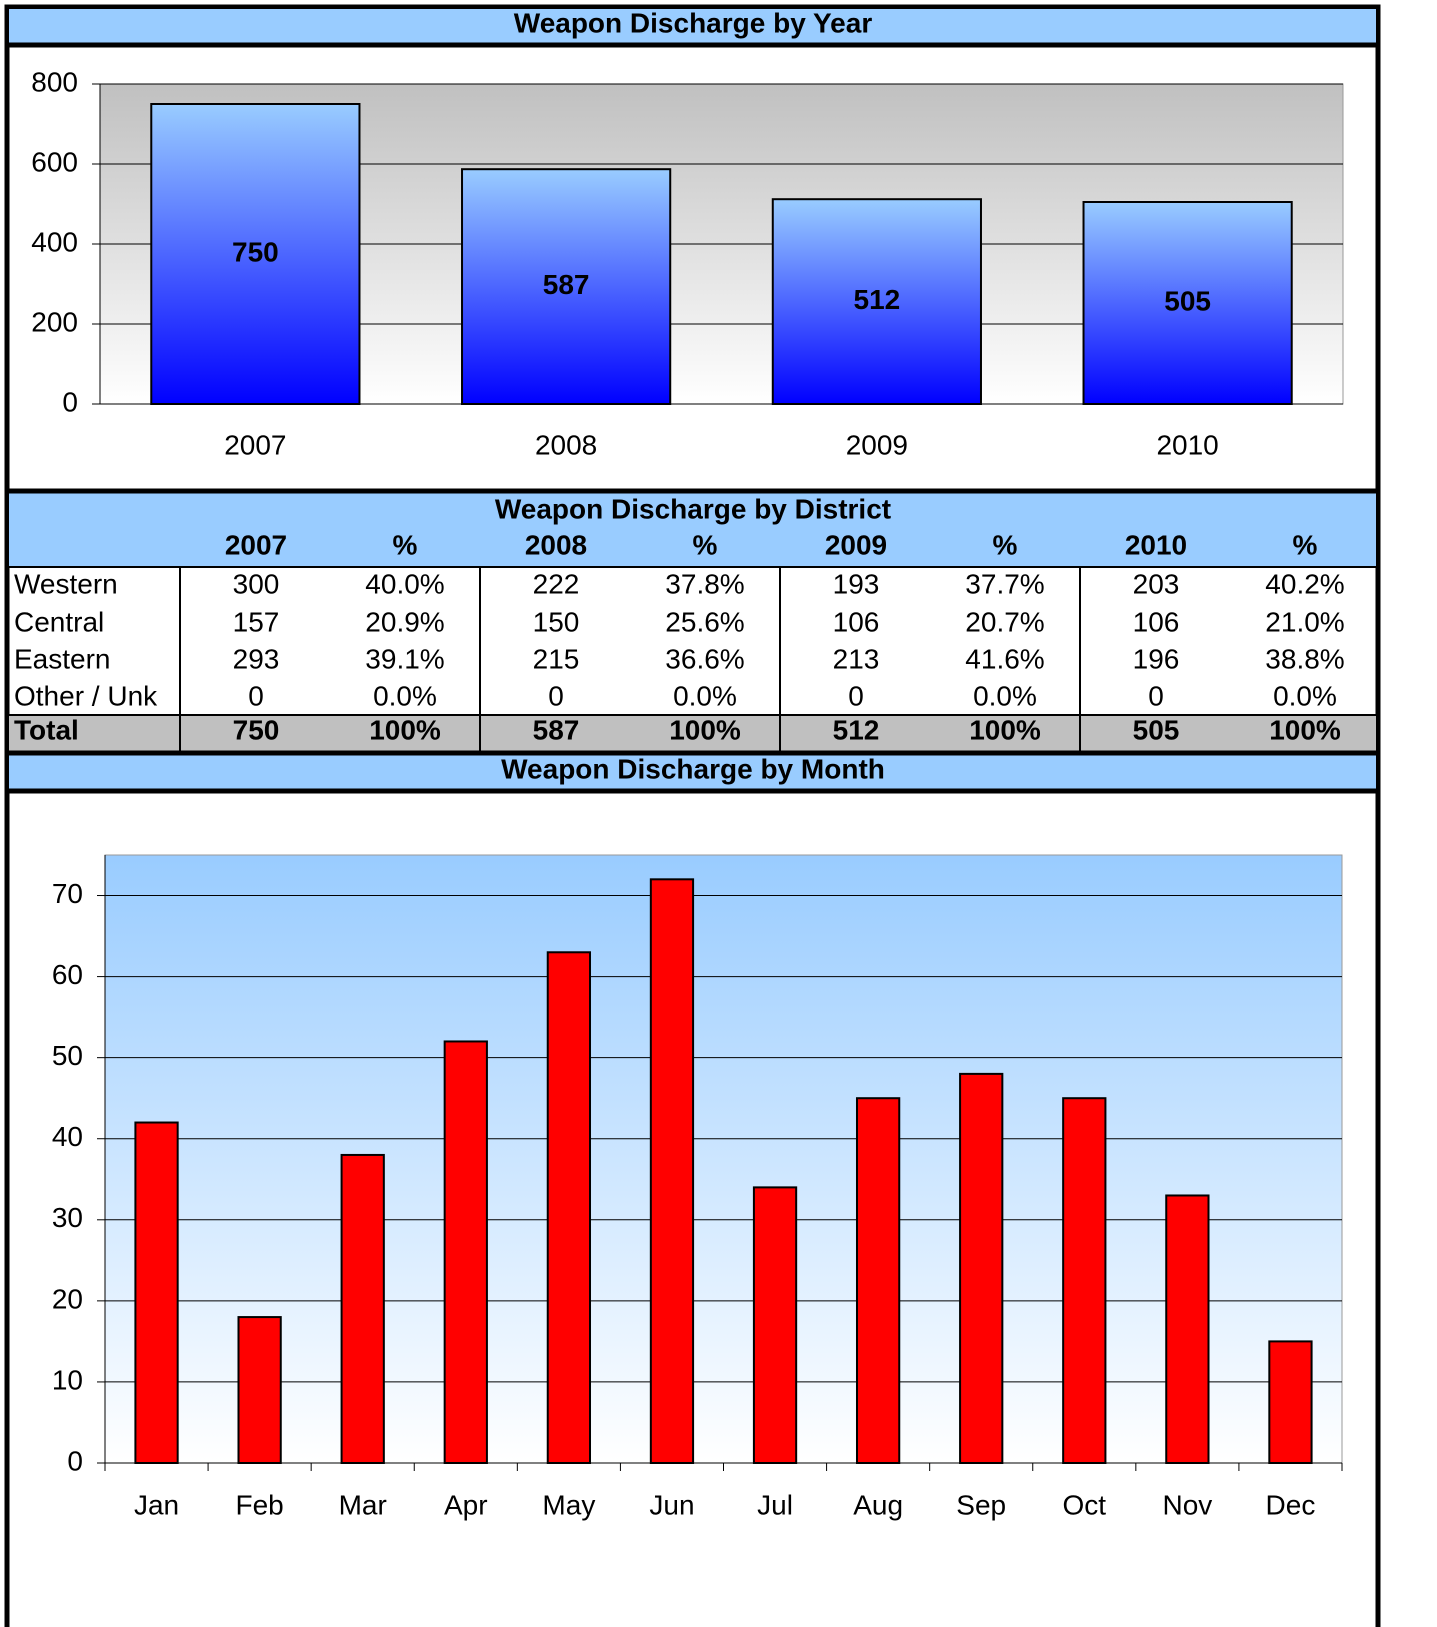 This screenshot has height=1627, width=1437. I want to click on cell: 222, so click(556, 583).